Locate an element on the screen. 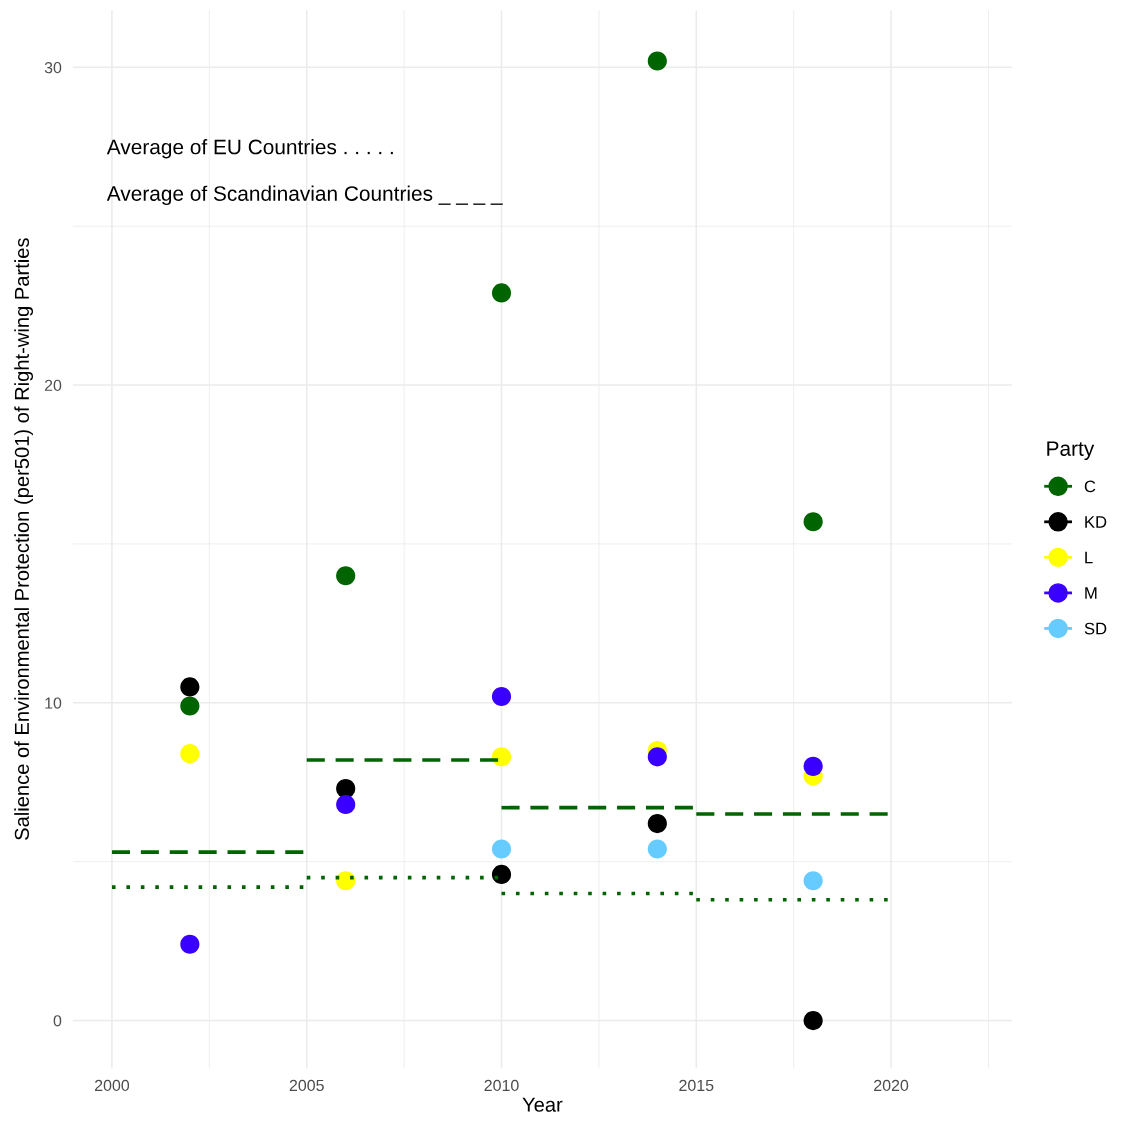 This screenshot has height=1128, width=1123. annotation: Average of EU Countries . . . . . is located at coordinates (249, 149).